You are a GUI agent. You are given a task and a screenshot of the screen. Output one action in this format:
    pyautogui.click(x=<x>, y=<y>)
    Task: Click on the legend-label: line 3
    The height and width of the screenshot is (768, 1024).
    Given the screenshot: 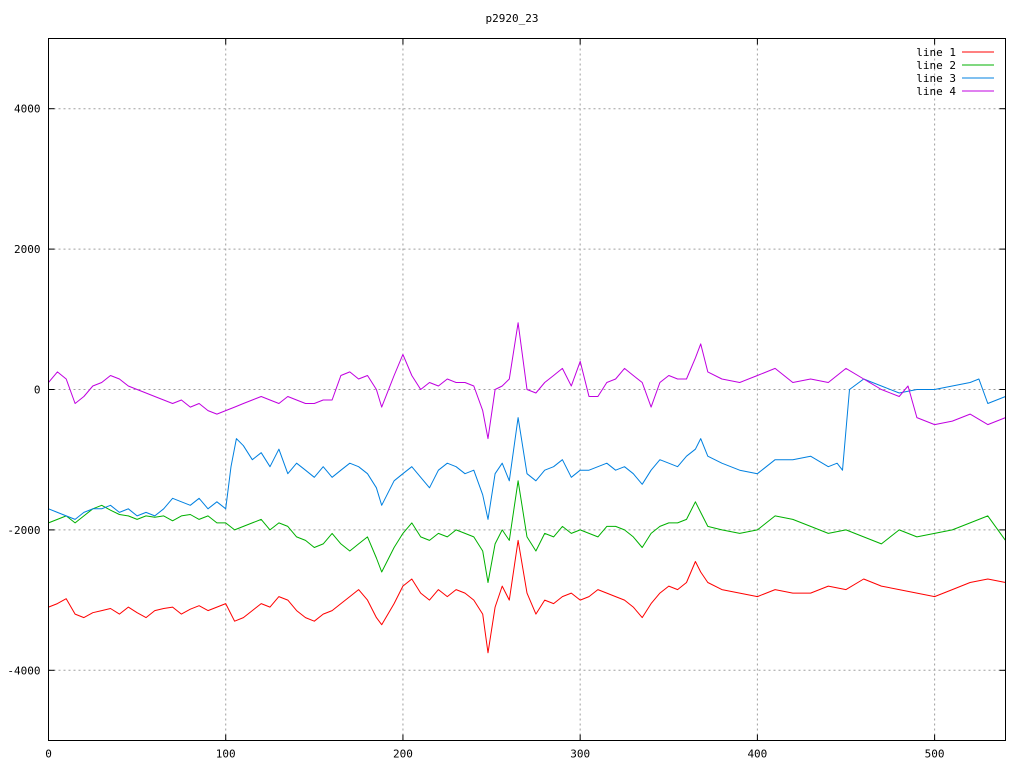 What is the action you would take?
    pyautogui.click(x=936, y=78)
    